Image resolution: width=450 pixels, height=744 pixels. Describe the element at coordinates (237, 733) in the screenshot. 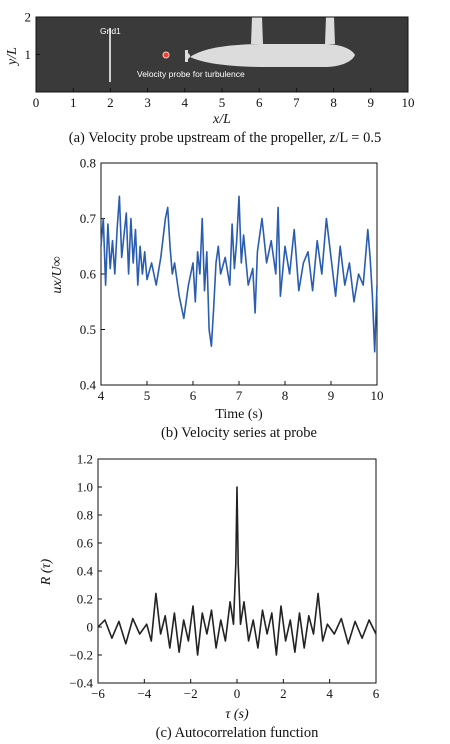

I see `panel-c-caption: (c) Autocorrelation function` at that location.